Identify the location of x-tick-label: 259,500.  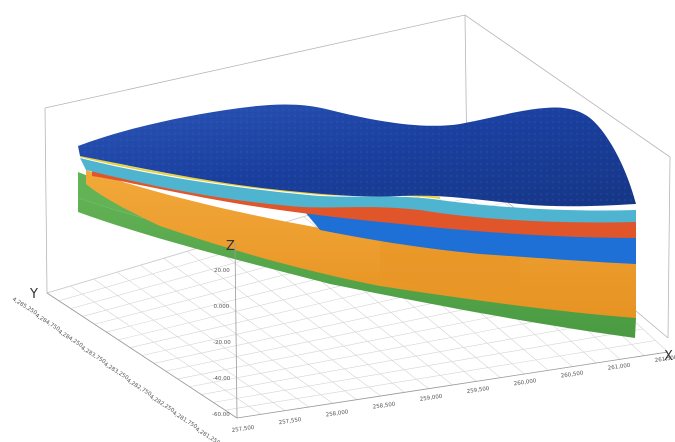
(478, 390).